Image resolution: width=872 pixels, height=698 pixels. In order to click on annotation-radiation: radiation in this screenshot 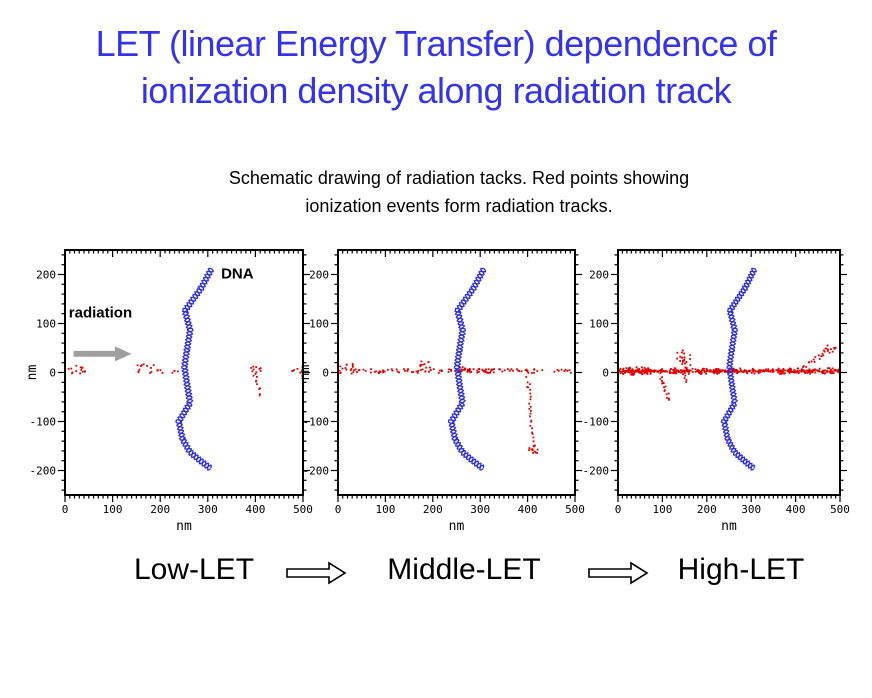, I will do `click(100, 313)`.